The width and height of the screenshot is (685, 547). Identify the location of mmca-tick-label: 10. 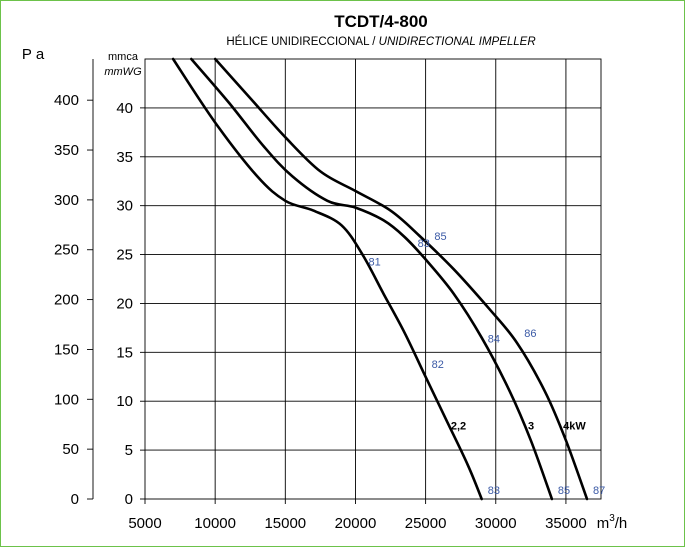
(124, 401).